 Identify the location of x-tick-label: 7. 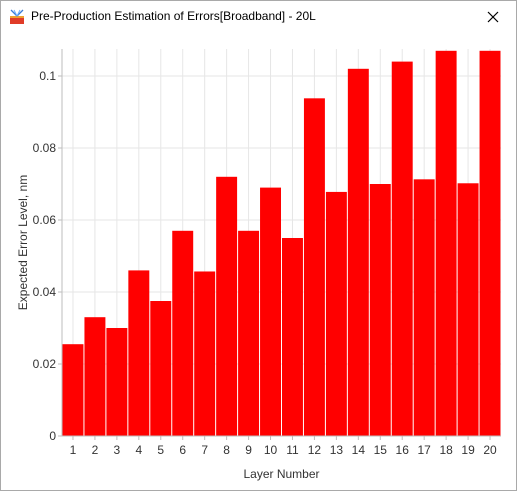
(204, 450).